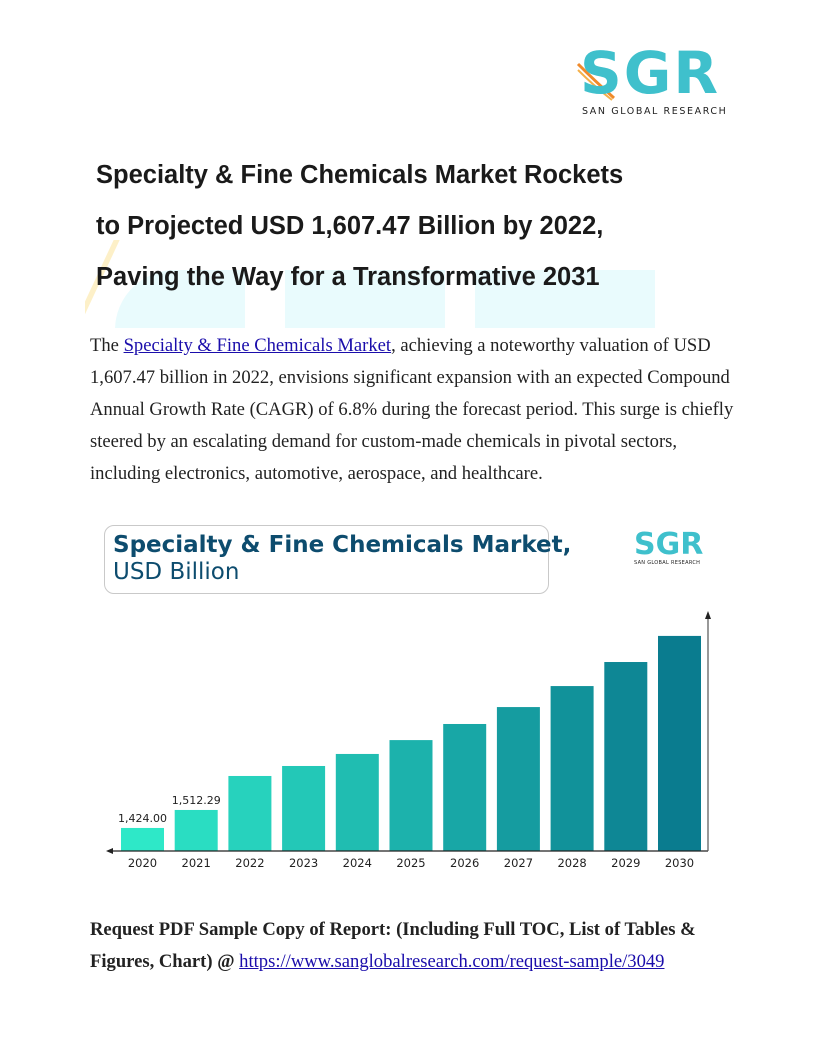 The height and width of the screenshot is (1056, 816). What do you see at coordinates (667, 563) in the screenshot?
I see `chart-logo-tagline: SAN GLOBAL RESEARCH` at bounding box center [667, 563].